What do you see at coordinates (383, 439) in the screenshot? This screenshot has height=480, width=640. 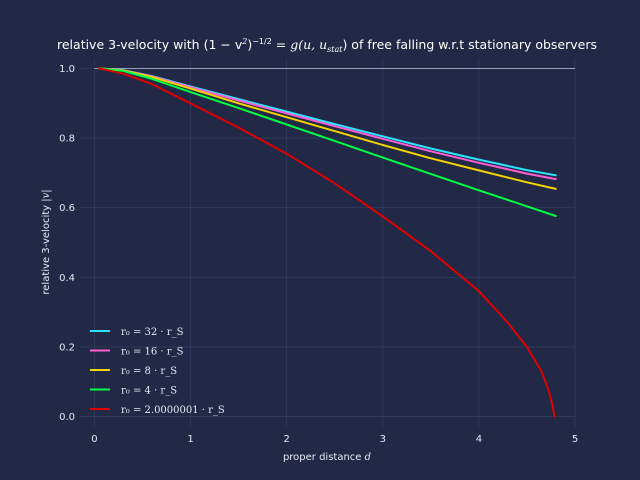 I see `x-tick-label: 3` at bounding box center [383, 439].